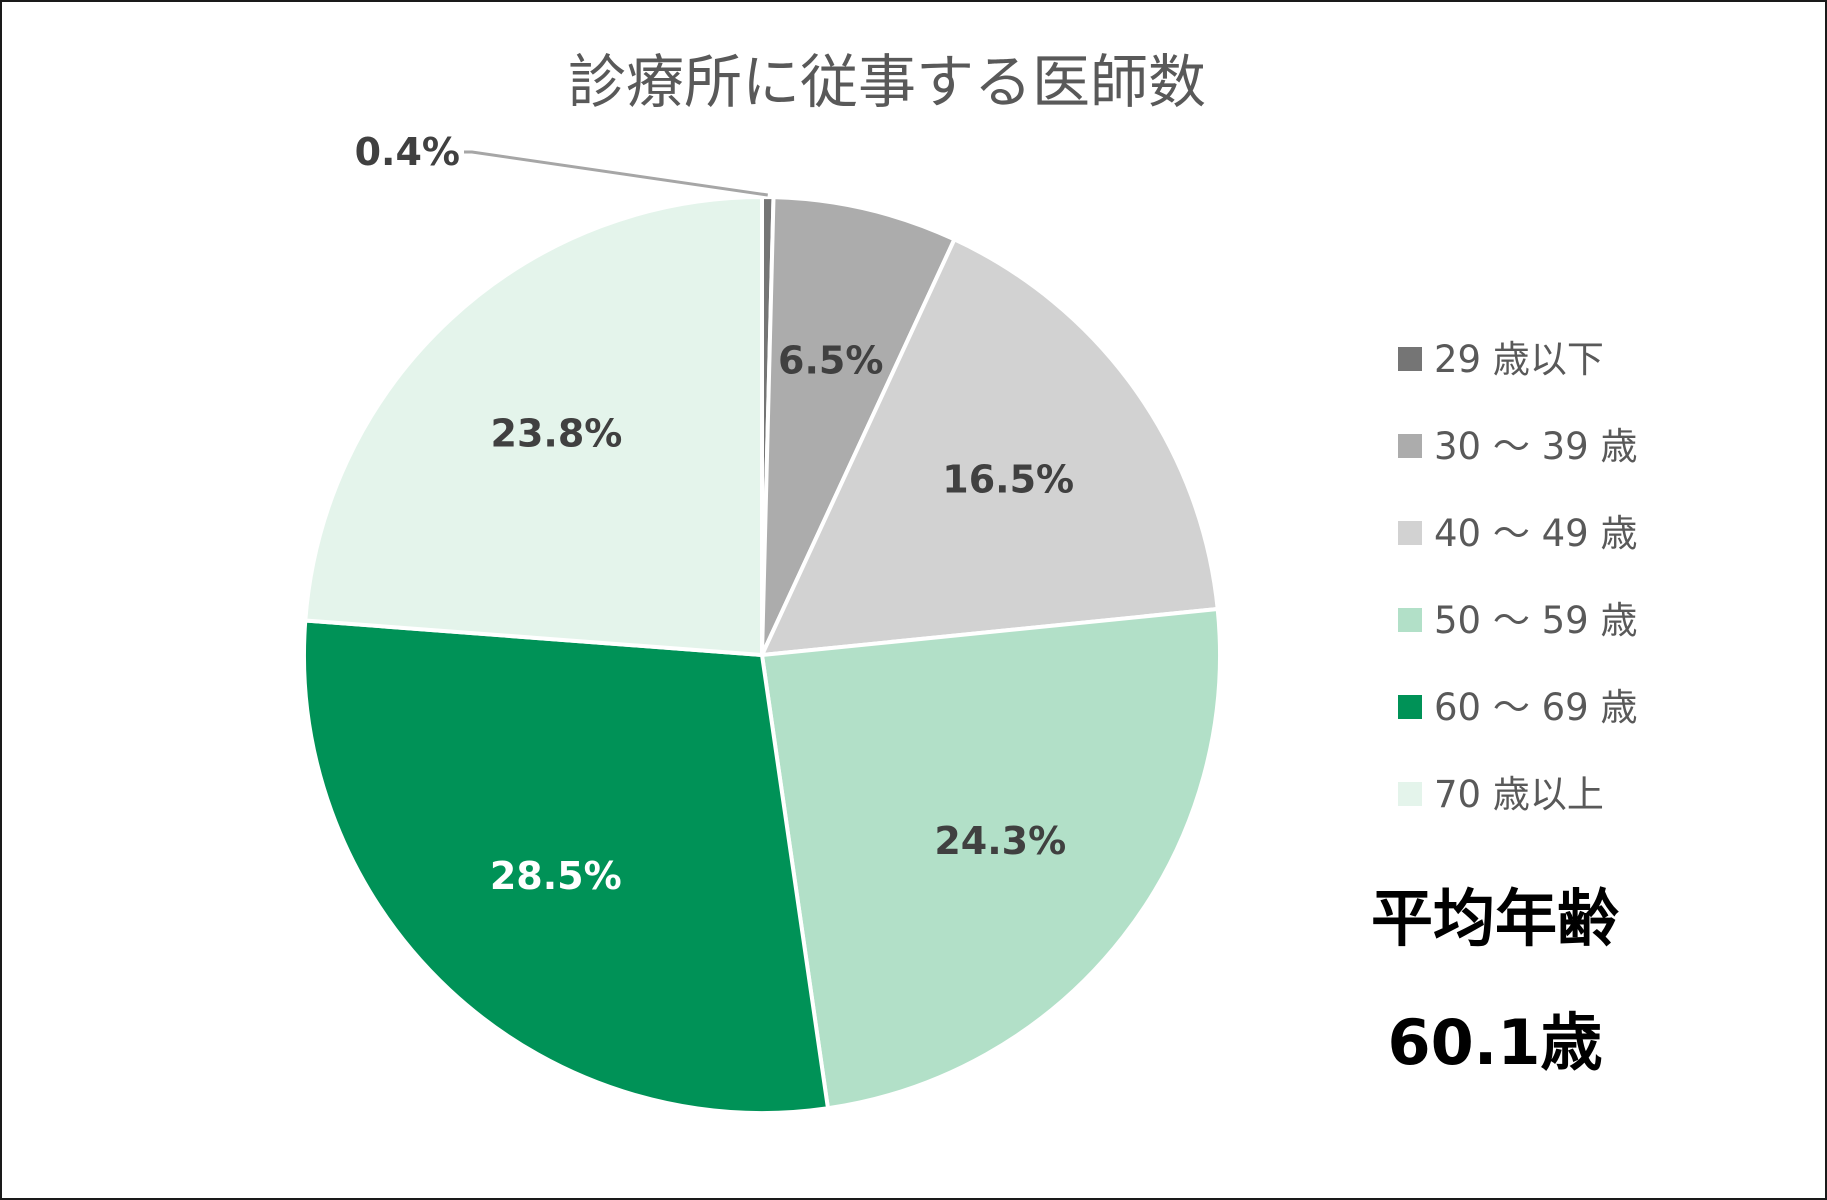  I want to click on legend-label-age-50-59: 50 ～ 59 歳, so click(1535, 620).